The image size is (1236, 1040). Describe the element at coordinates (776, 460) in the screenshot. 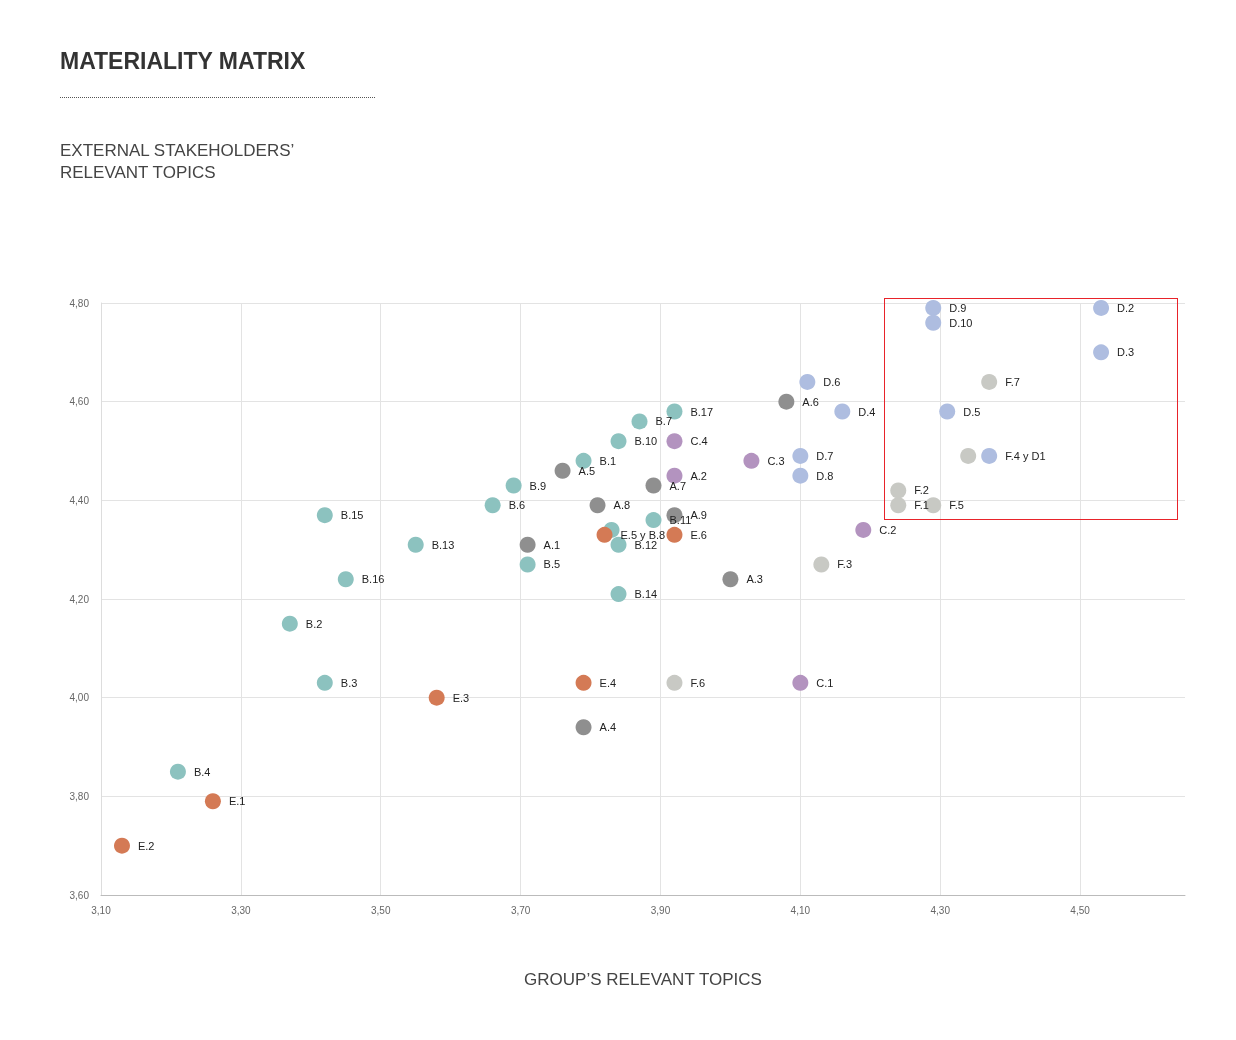

I see `data-label: C.3` at that location.